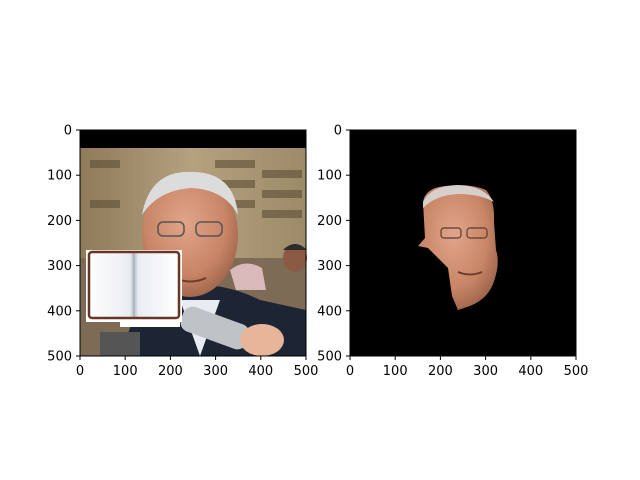 The height and width of the screenshot is (480, 640). What do you see at coordinates (350, 371) in the screenshot?
I see `right-x-tick-label-0: 0` at bounding box center [350, 371].